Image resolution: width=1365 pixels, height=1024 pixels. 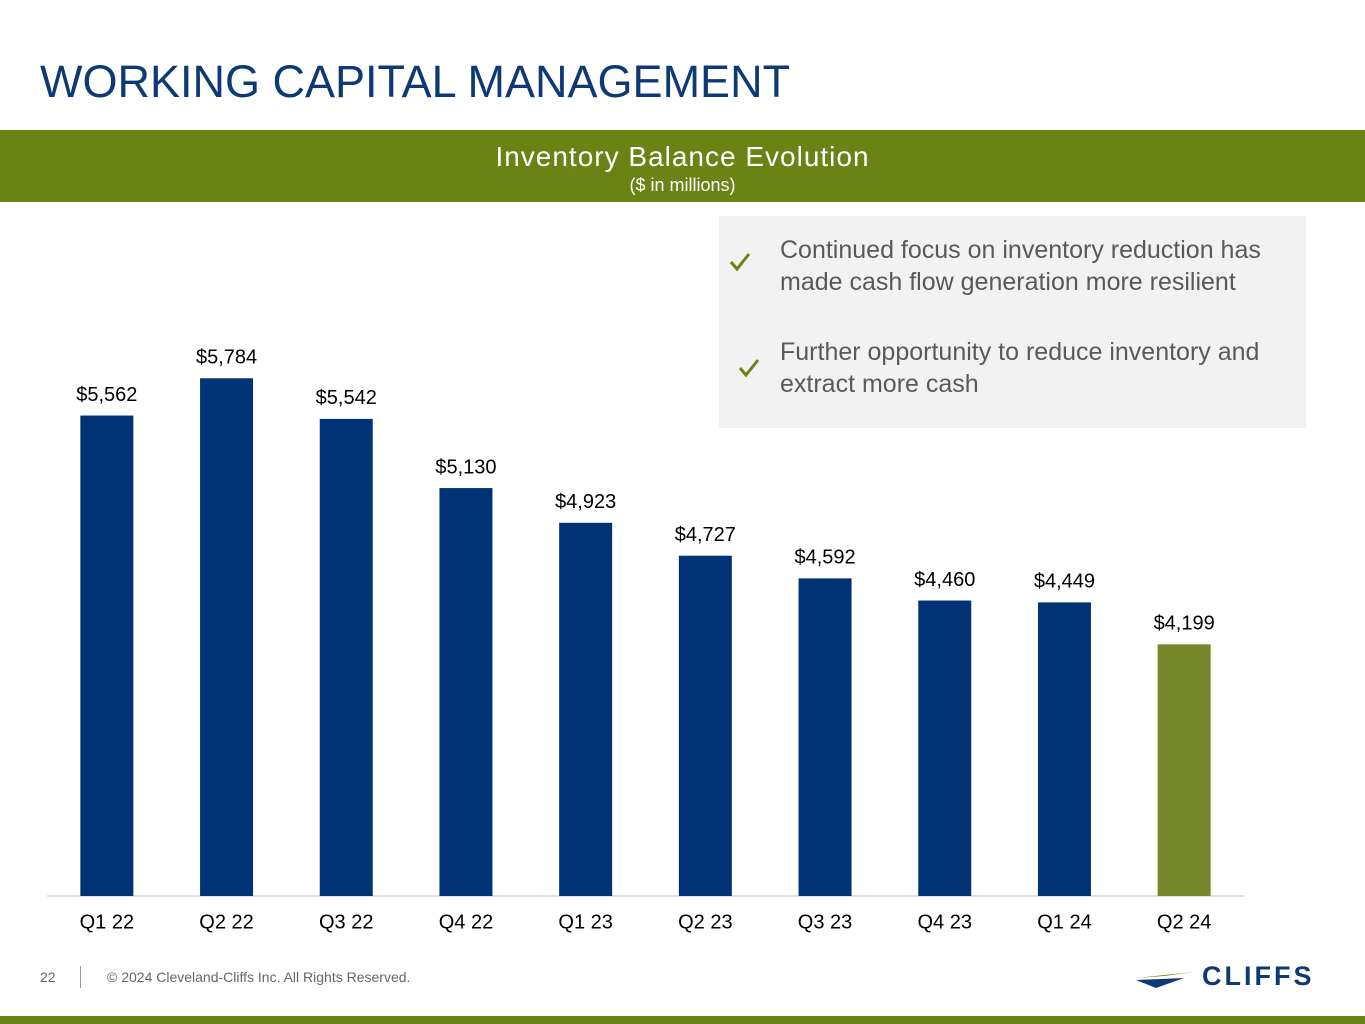 I want to click on x-tick-label: Q1 22, so click(x=107, y=922).